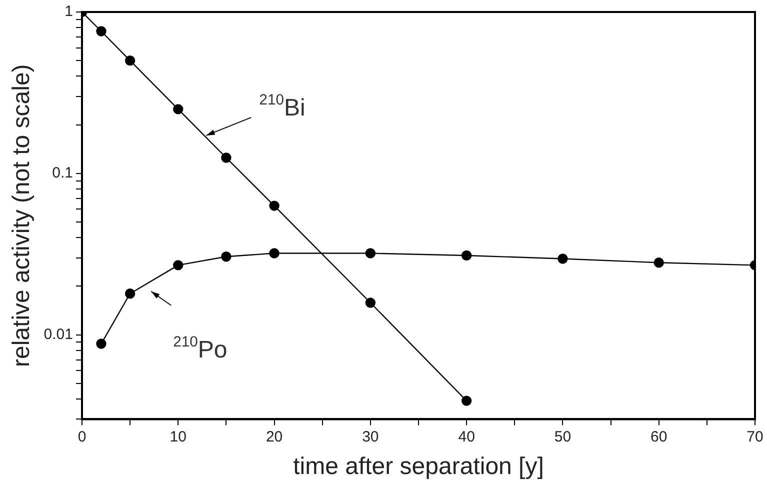  I want to click on x-tick-label: 20, so click(274, 437).